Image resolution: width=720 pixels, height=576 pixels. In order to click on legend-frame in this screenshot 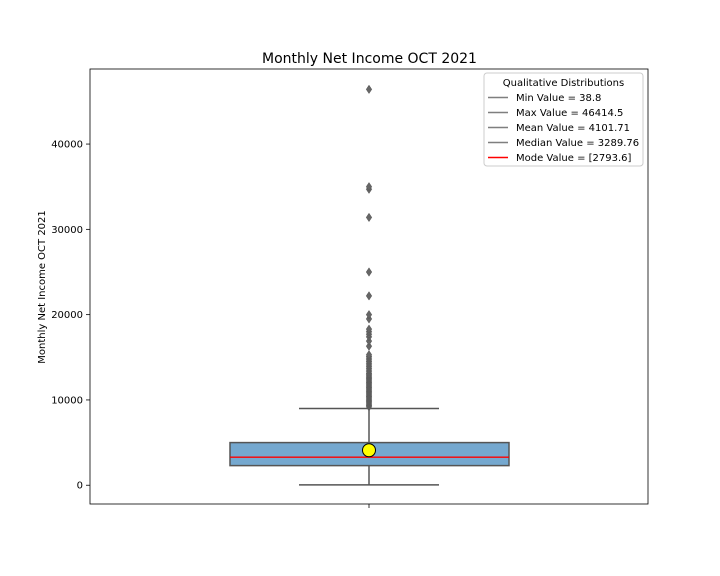, I will do `click(563, 119)`.